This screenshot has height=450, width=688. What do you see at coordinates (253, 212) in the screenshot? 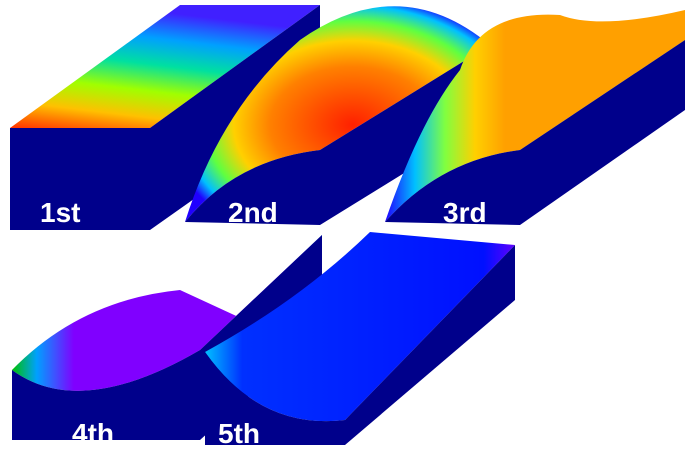
I see `mode-label: 2nd` at bounding box center [253, 212].